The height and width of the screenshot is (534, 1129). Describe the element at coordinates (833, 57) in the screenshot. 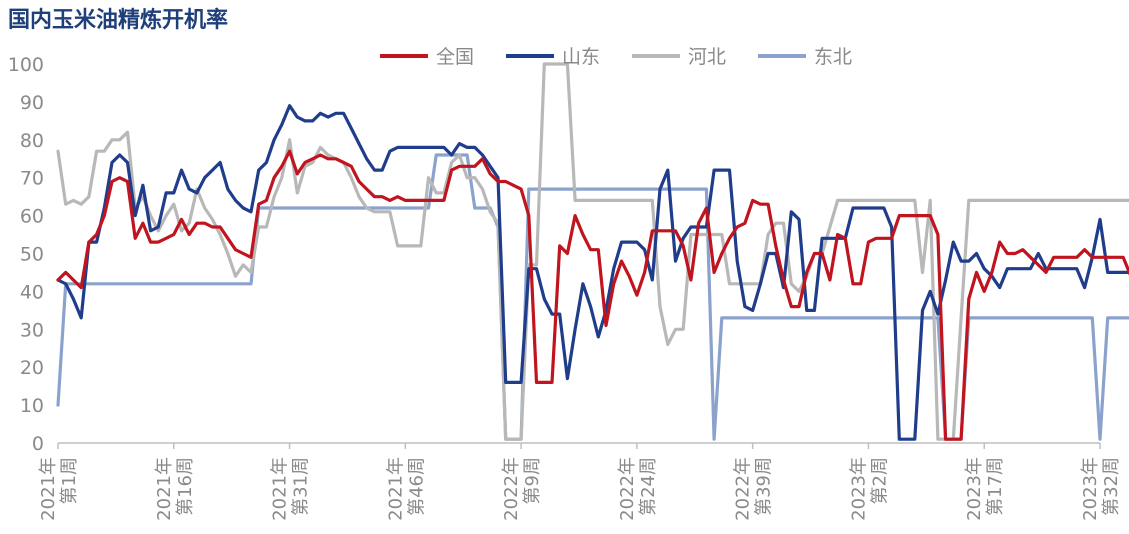

I see `legend-label-4: 东北` at that location.